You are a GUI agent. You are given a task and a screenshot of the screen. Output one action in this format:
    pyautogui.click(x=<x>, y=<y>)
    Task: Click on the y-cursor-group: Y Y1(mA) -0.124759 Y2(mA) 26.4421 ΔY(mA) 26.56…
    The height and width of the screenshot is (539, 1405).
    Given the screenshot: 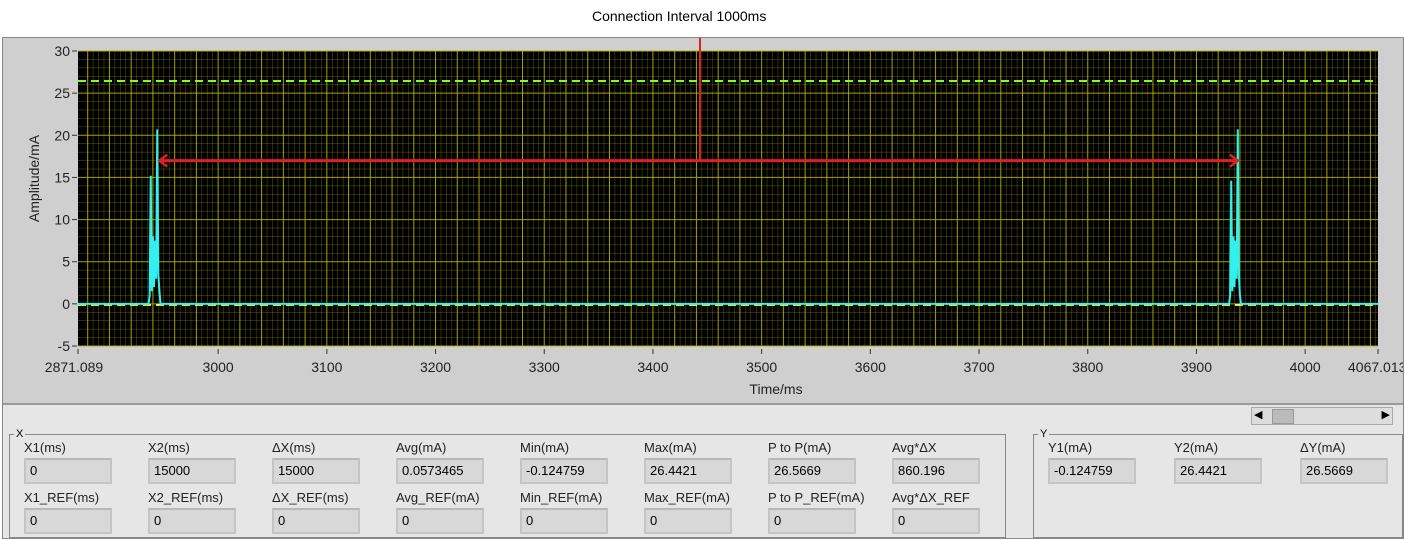 What is the action you would take?
    pyautogui.click(x=1218, y=483)
    